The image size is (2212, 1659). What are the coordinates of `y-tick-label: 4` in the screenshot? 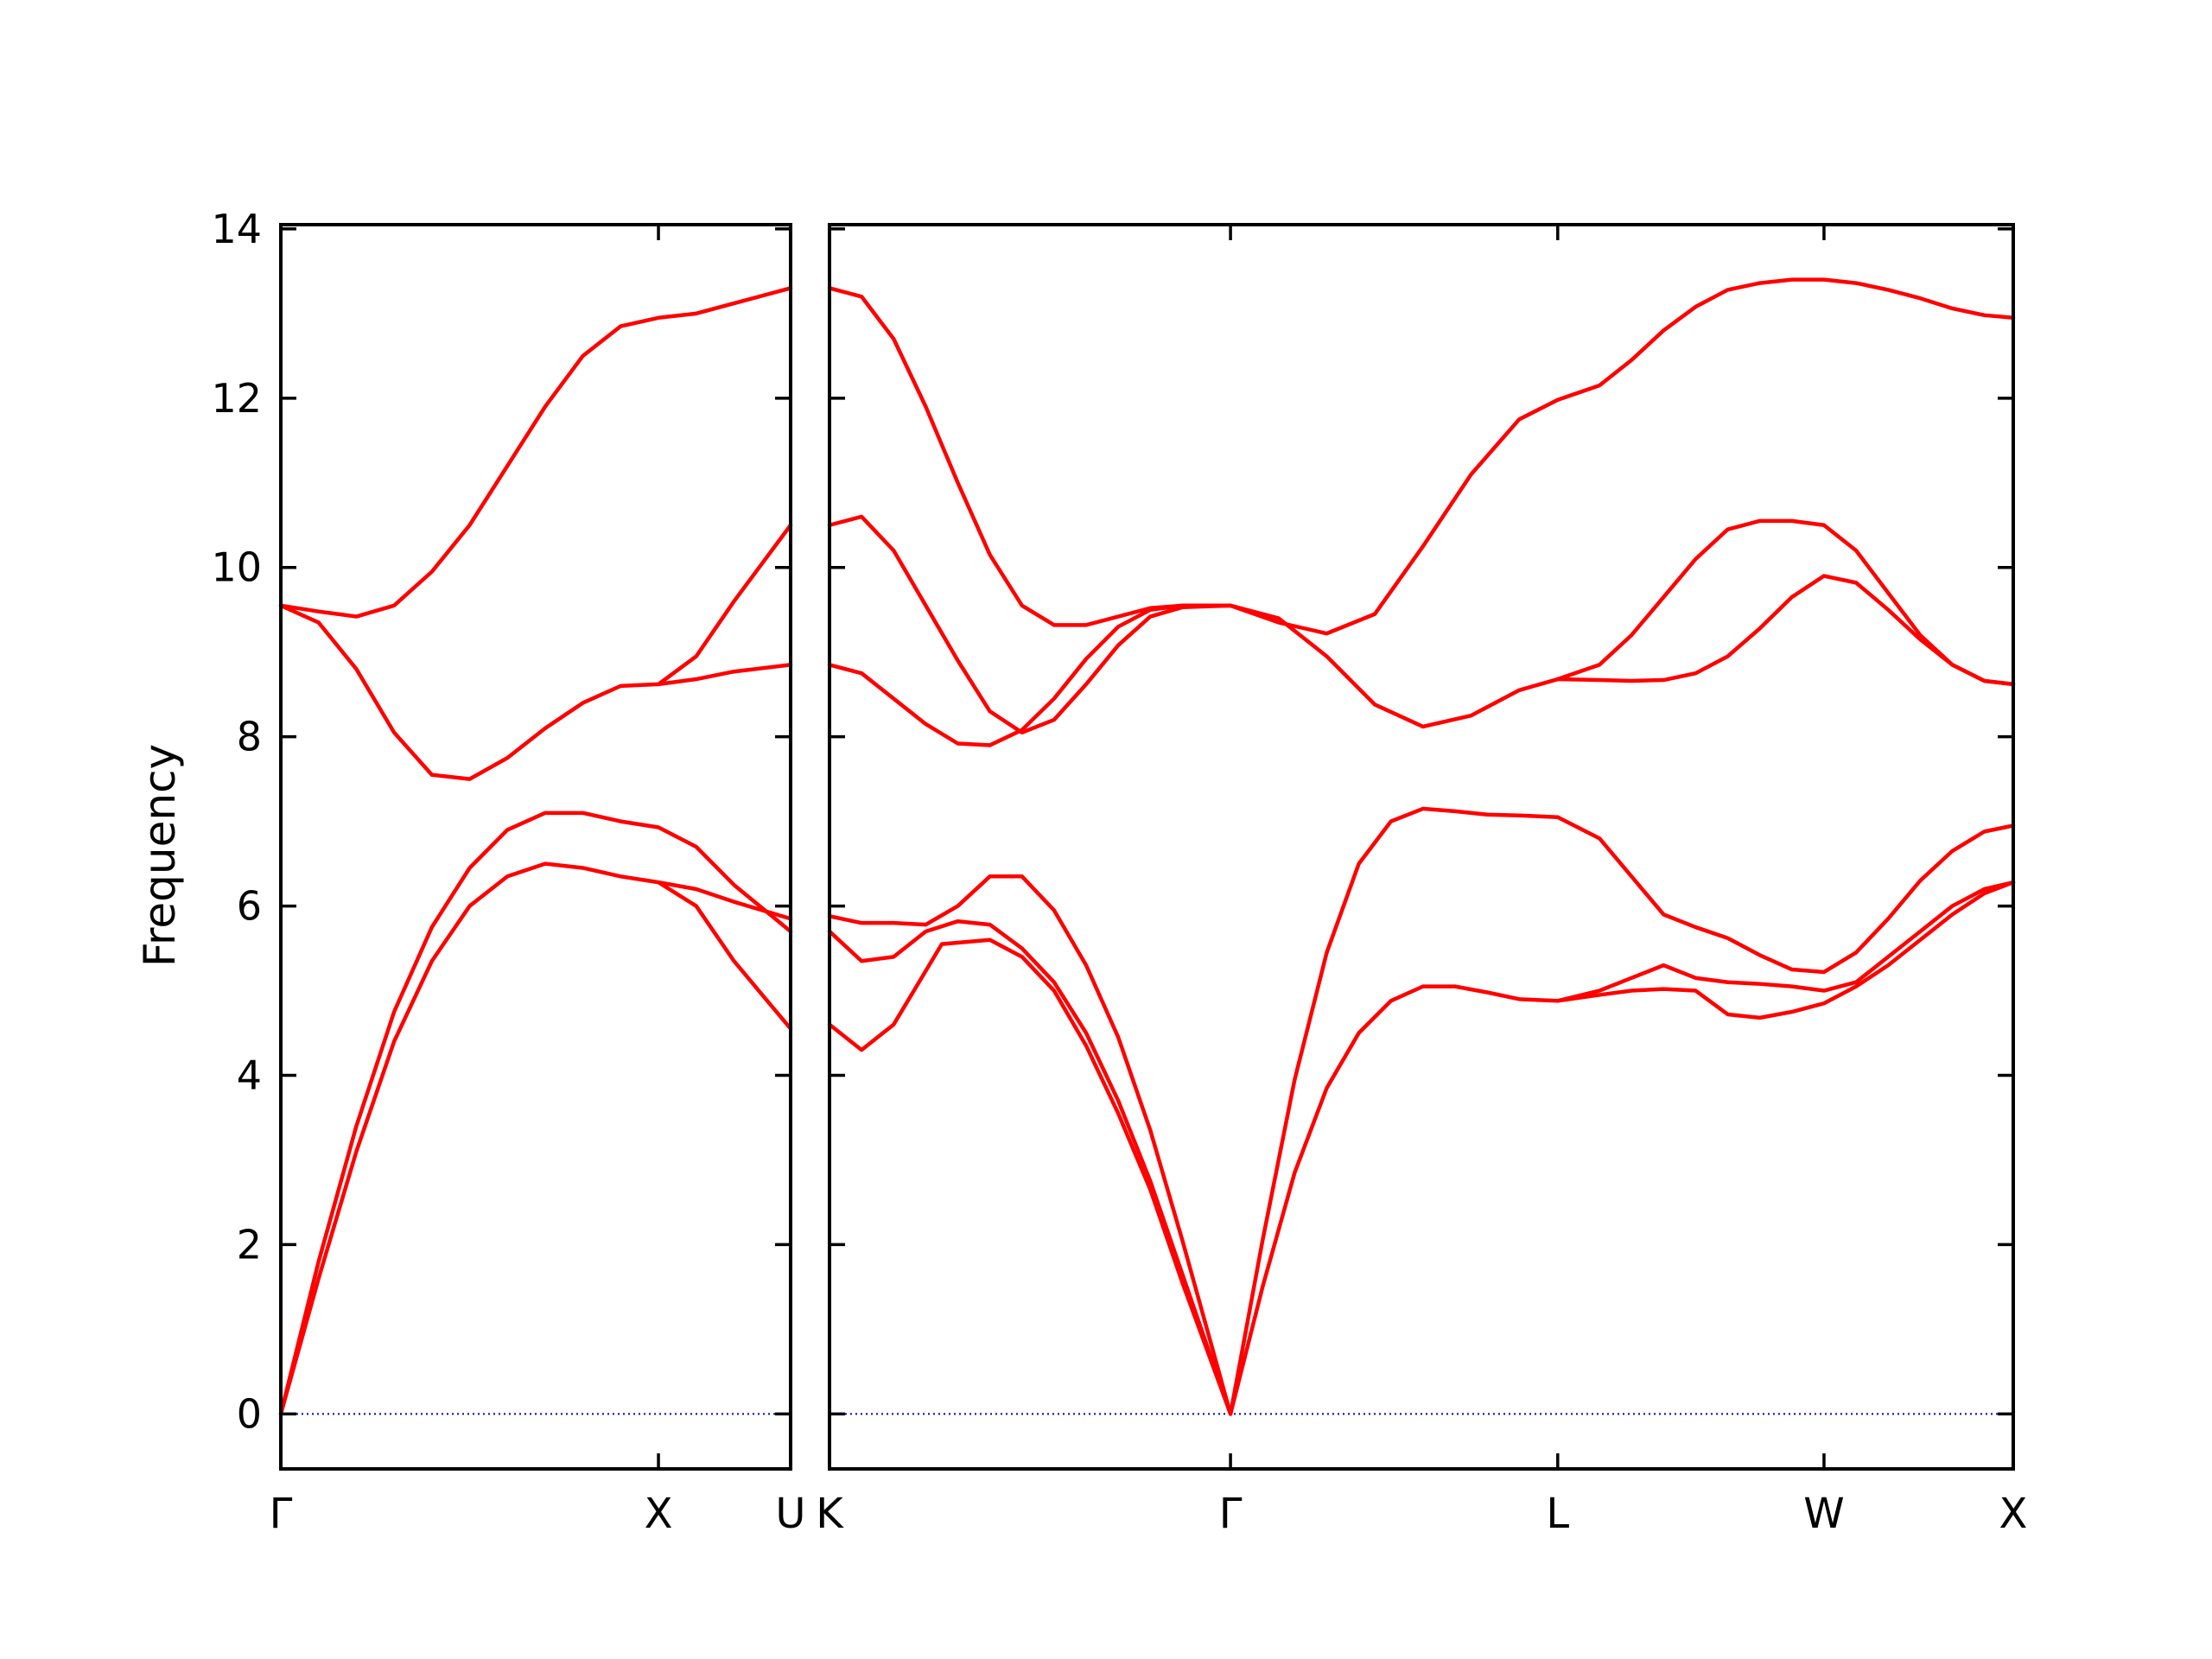 It's located at (249, 1075).